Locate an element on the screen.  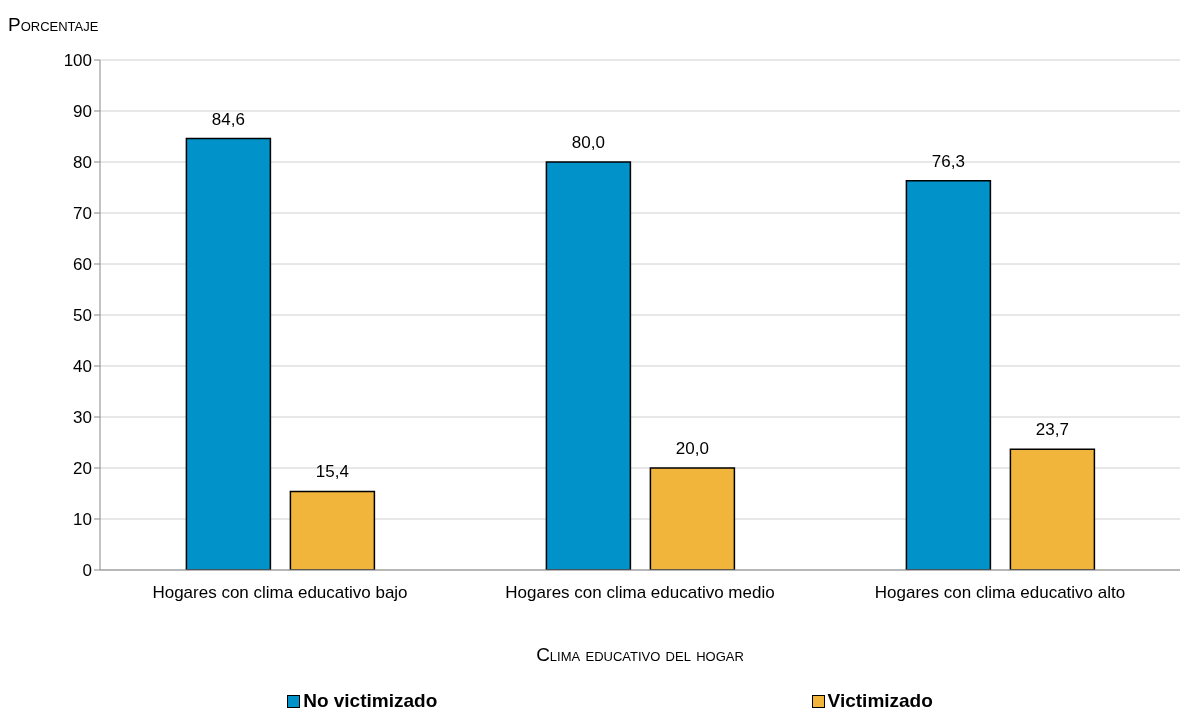
legend-label: No victimizado is located at coordinates (370, 701).